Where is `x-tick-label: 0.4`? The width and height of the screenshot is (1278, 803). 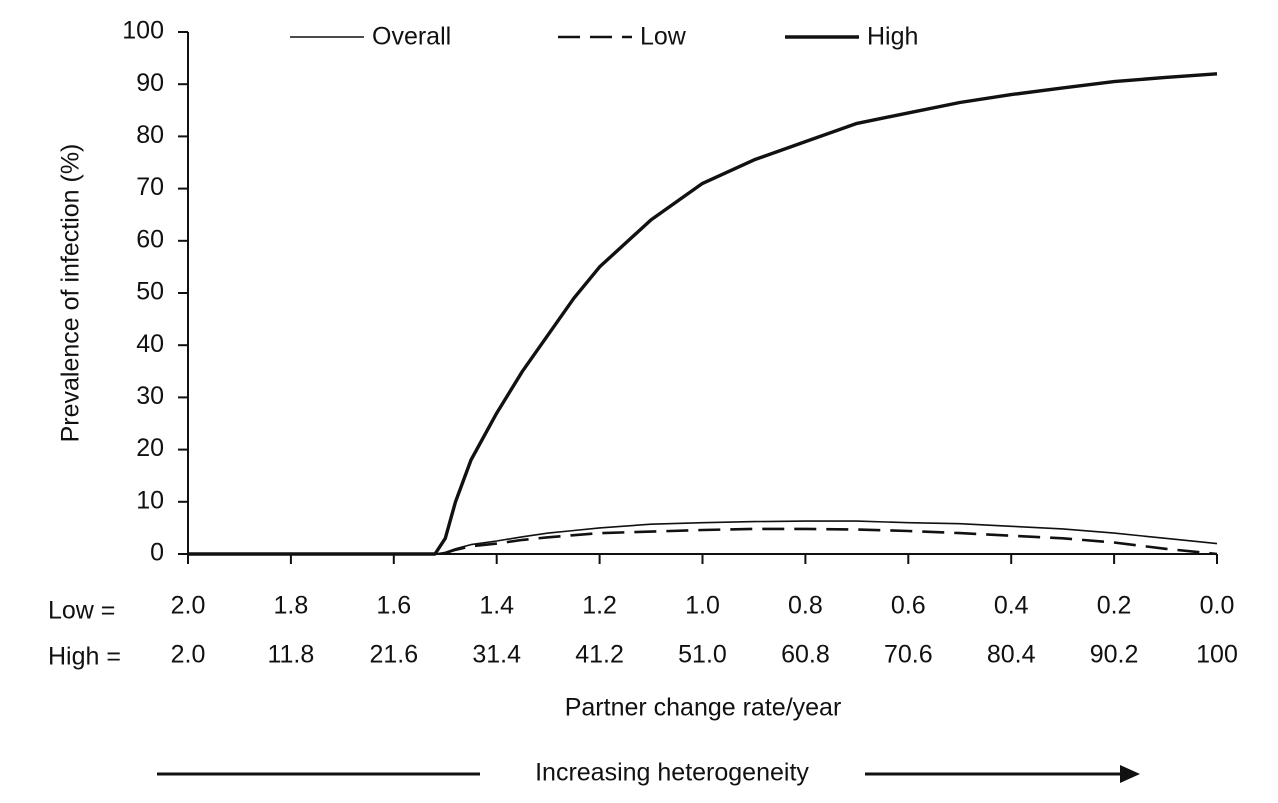
x-tick-label: 0.4 is located at coordinates (1011, 606).